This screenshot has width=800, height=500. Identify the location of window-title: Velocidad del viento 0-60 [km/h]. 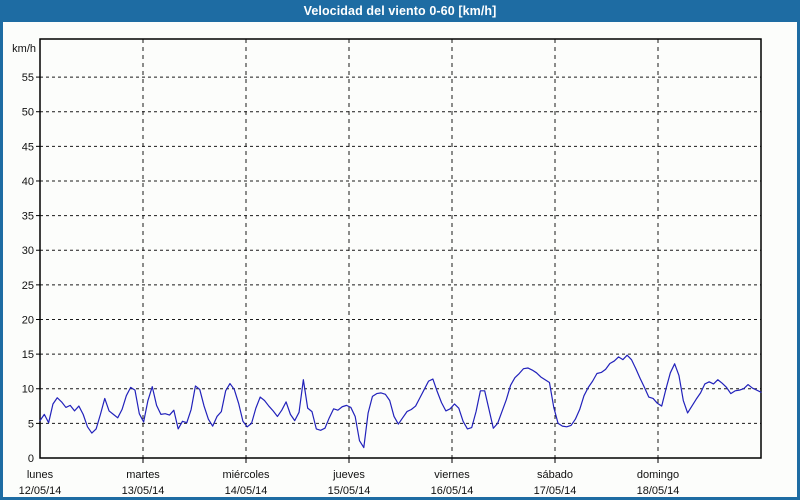
(400, 11).